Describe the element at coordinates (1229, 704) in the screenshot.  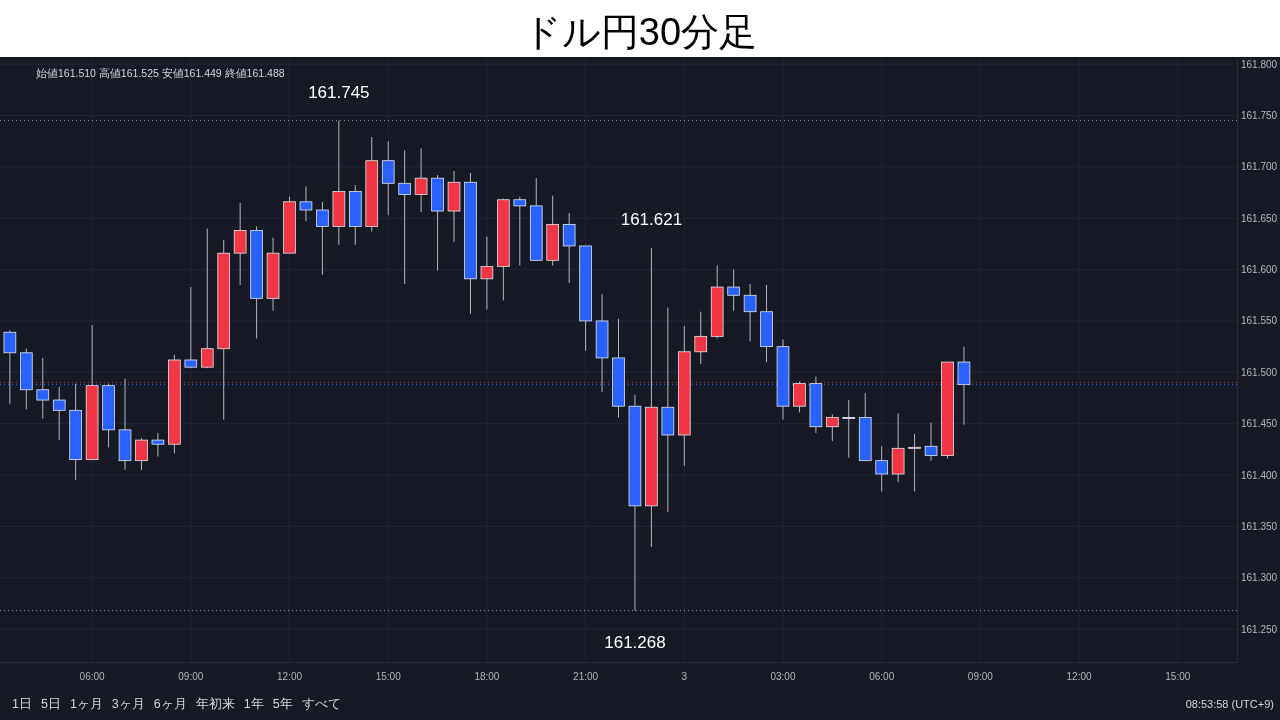
I see `clock: 08:53:58 (UTC+9)` at that location.